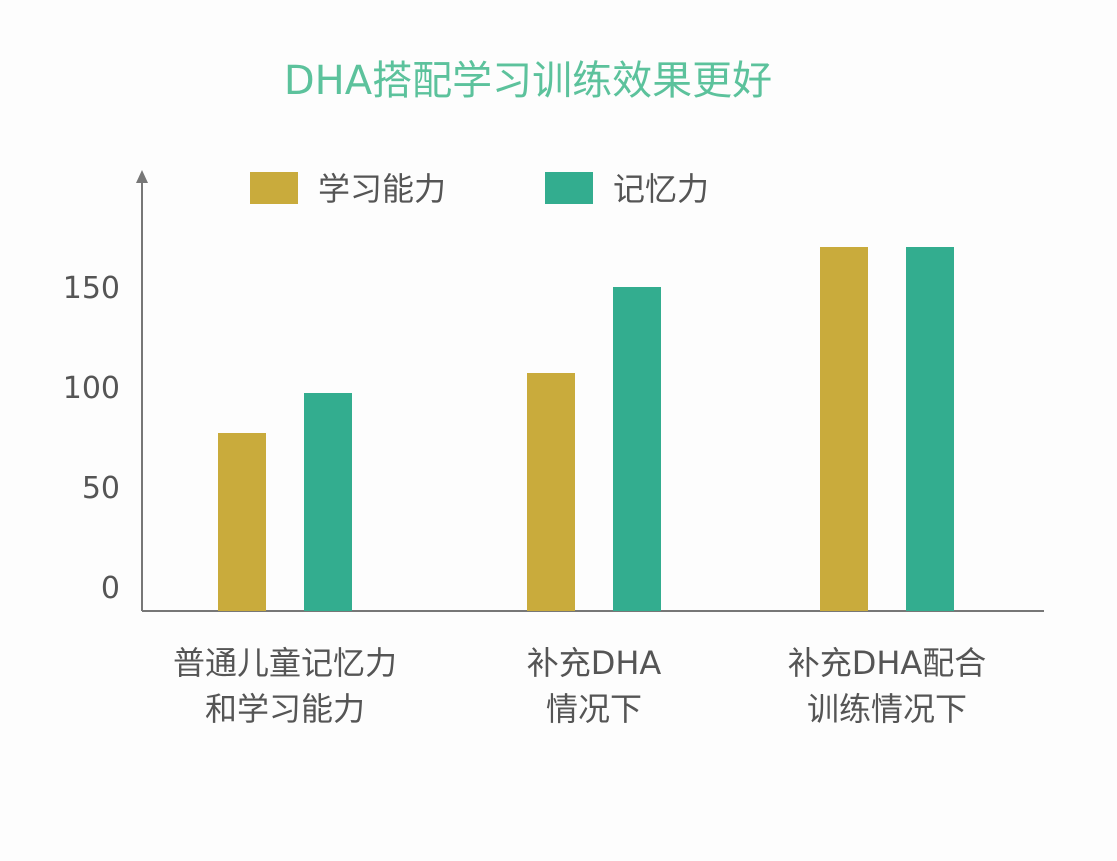  Describe the element at coordinates (528, 81) in the screenshot. I see `chart-title: DHA搭配学习训练效果更好` at that location.